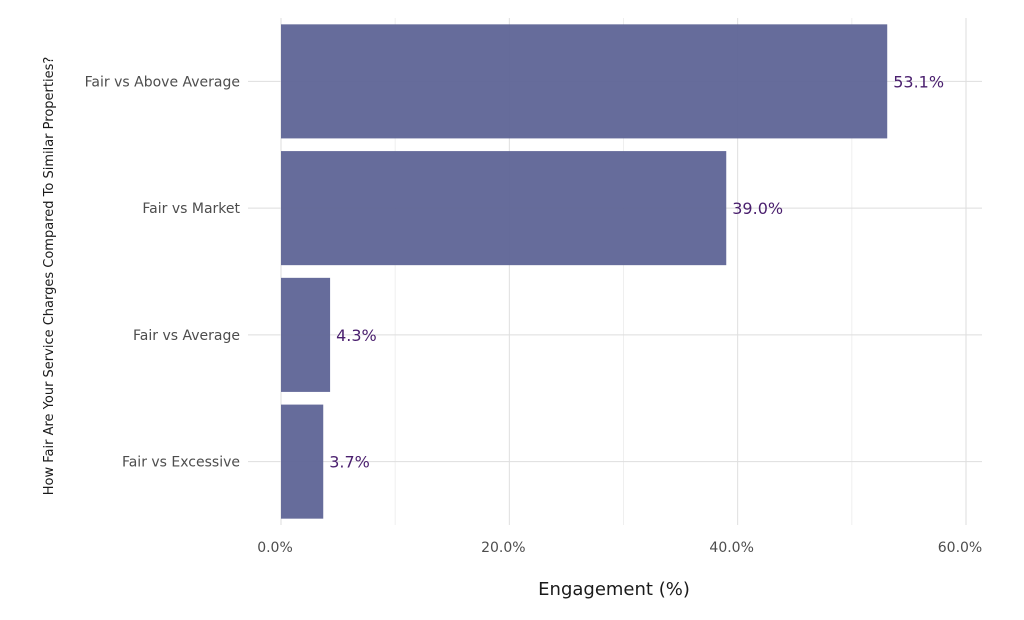 This screenshot has height=620, width=1024. What do you see at coordinates (503, 548) in the screenshot?
I see `x-tick-label: 20.0%` at bounding box center [503, 548].